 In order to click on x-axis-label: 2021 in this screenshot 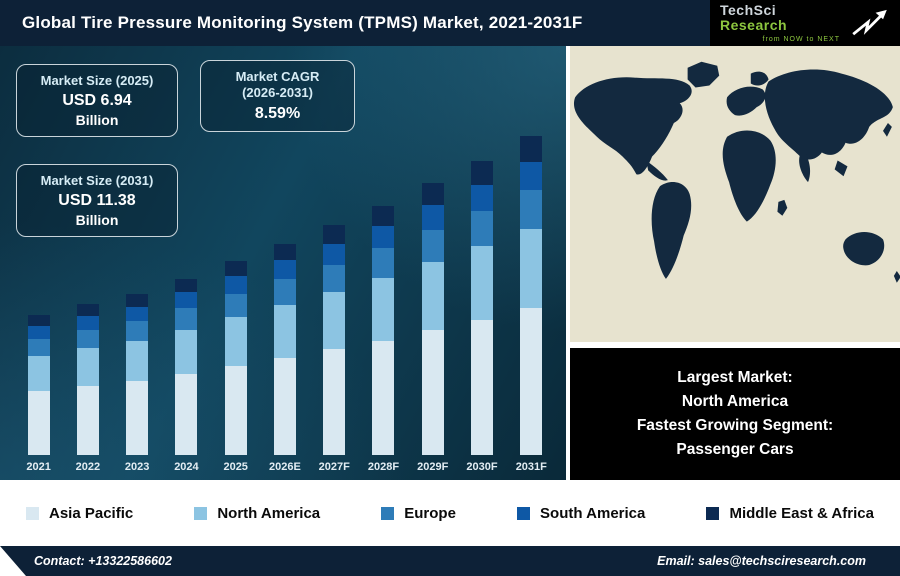, I will do `click(38, 467)`.